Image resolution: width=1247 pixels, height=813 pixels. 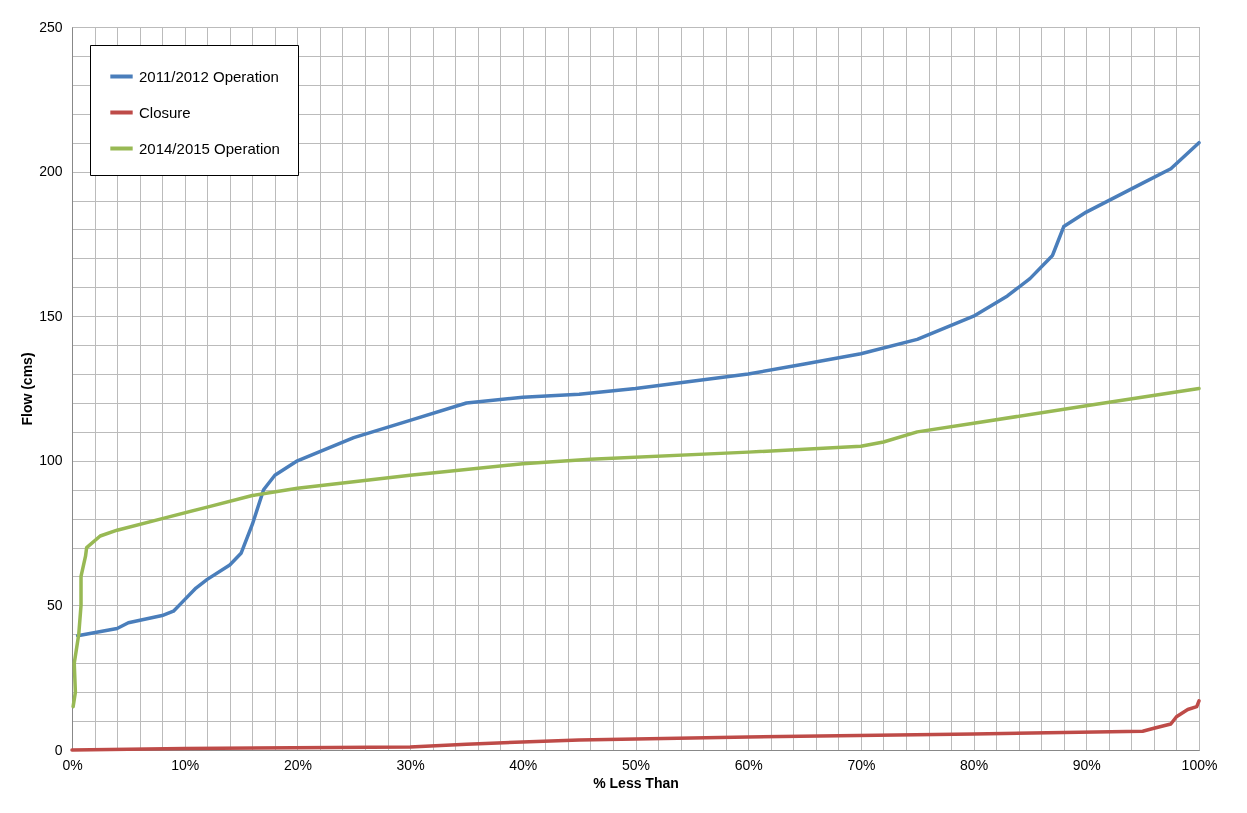 What do you see at coordinates (1086, 764) in the screenshot?
I see `x-tick-label: 90%` at bounding box center [1086, 764].